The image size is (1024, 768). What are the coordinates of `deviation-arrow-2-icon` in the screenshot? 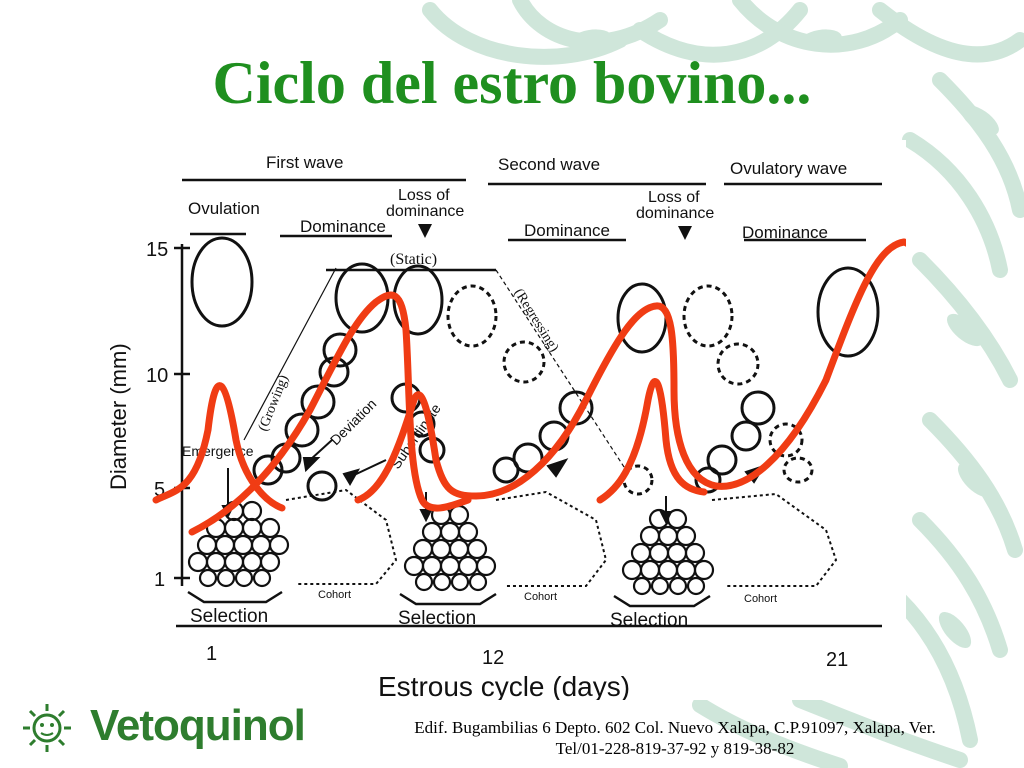 It's located at (557, 468).